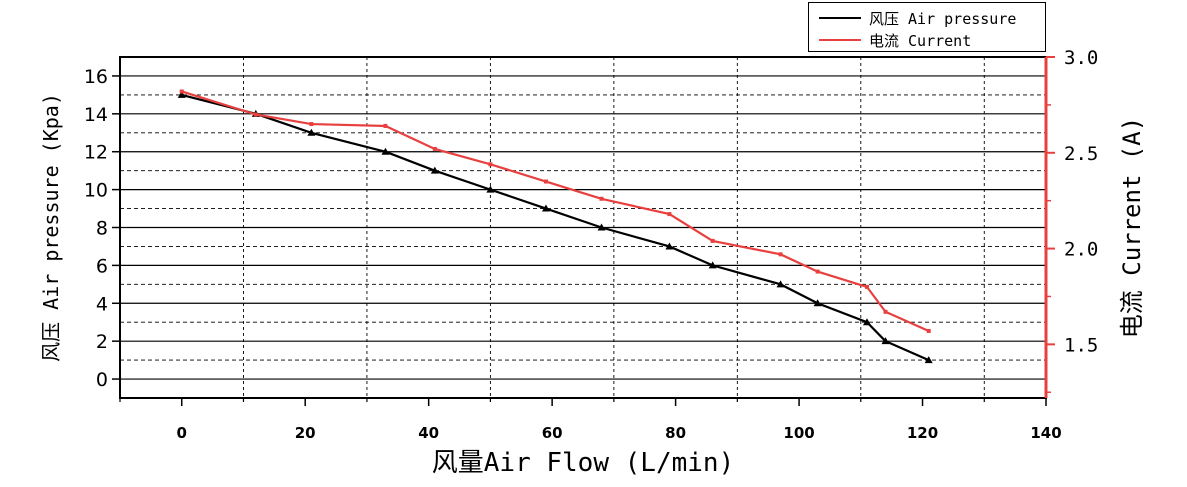  Describe the element at coordinates (922, 433) in the screenshot. I see `x-tick-label: 120` at that location.